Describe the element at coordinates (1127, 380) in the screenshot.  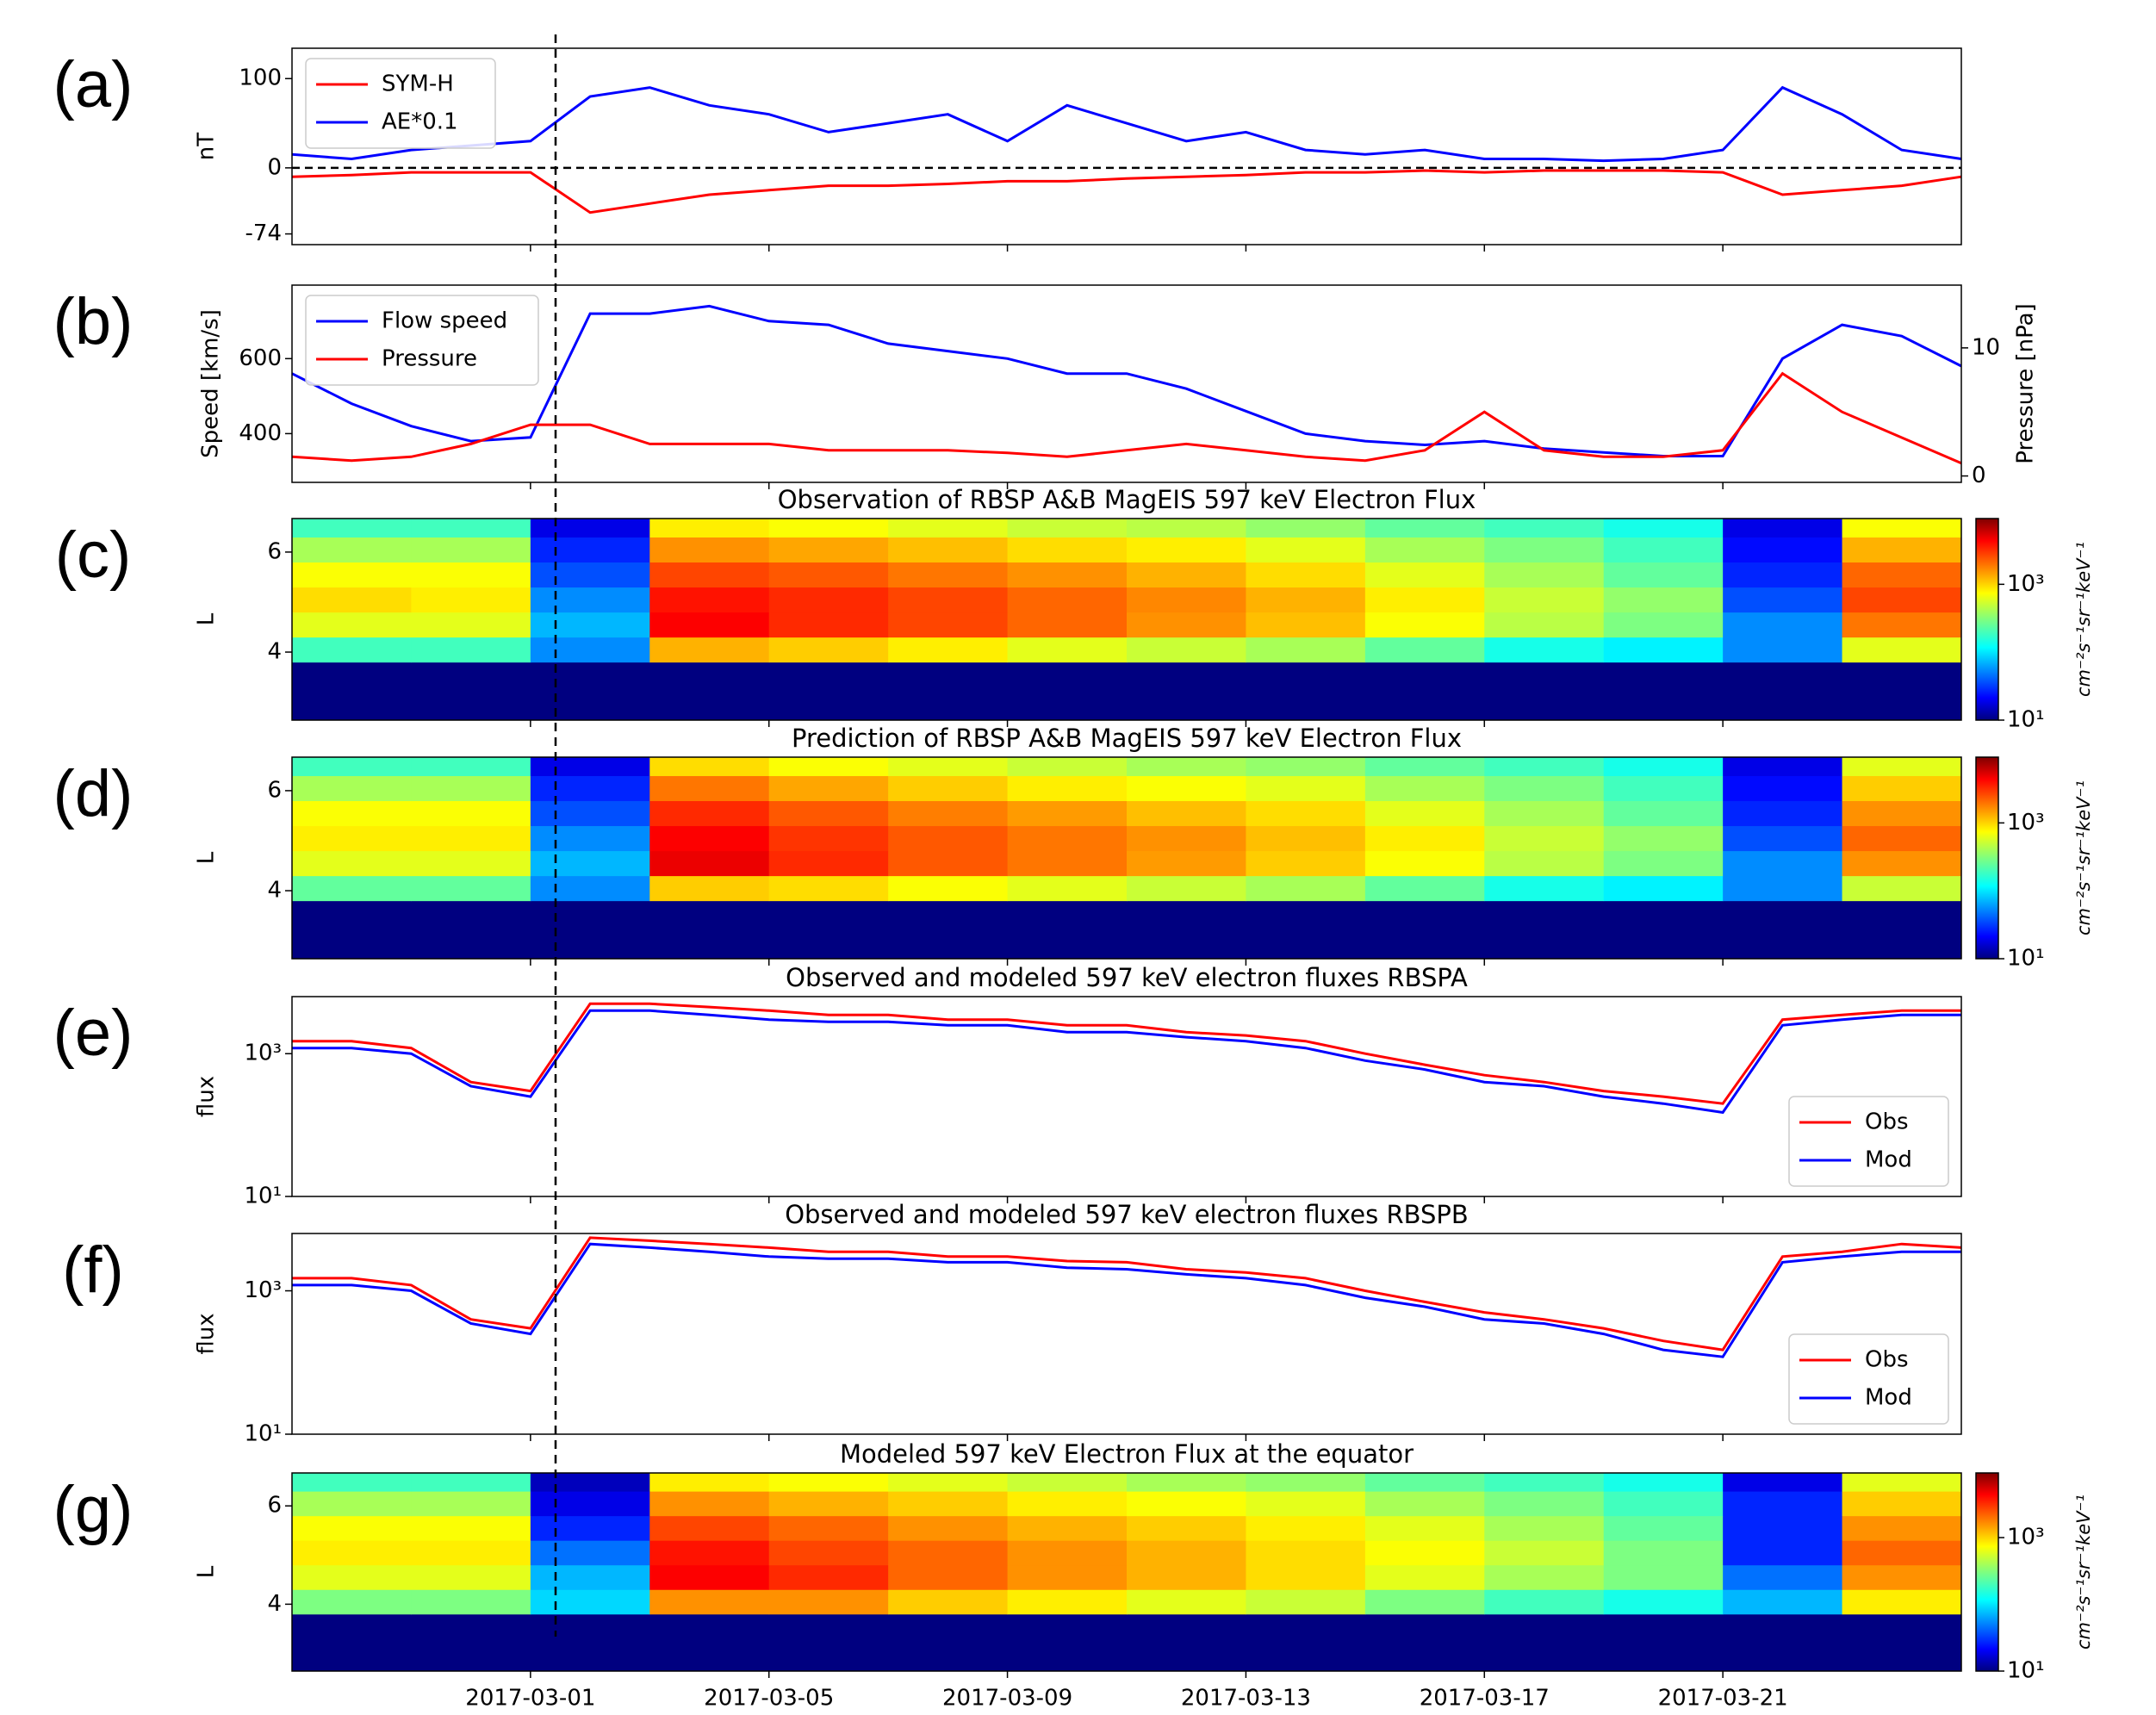
I see `series-line` at that location.